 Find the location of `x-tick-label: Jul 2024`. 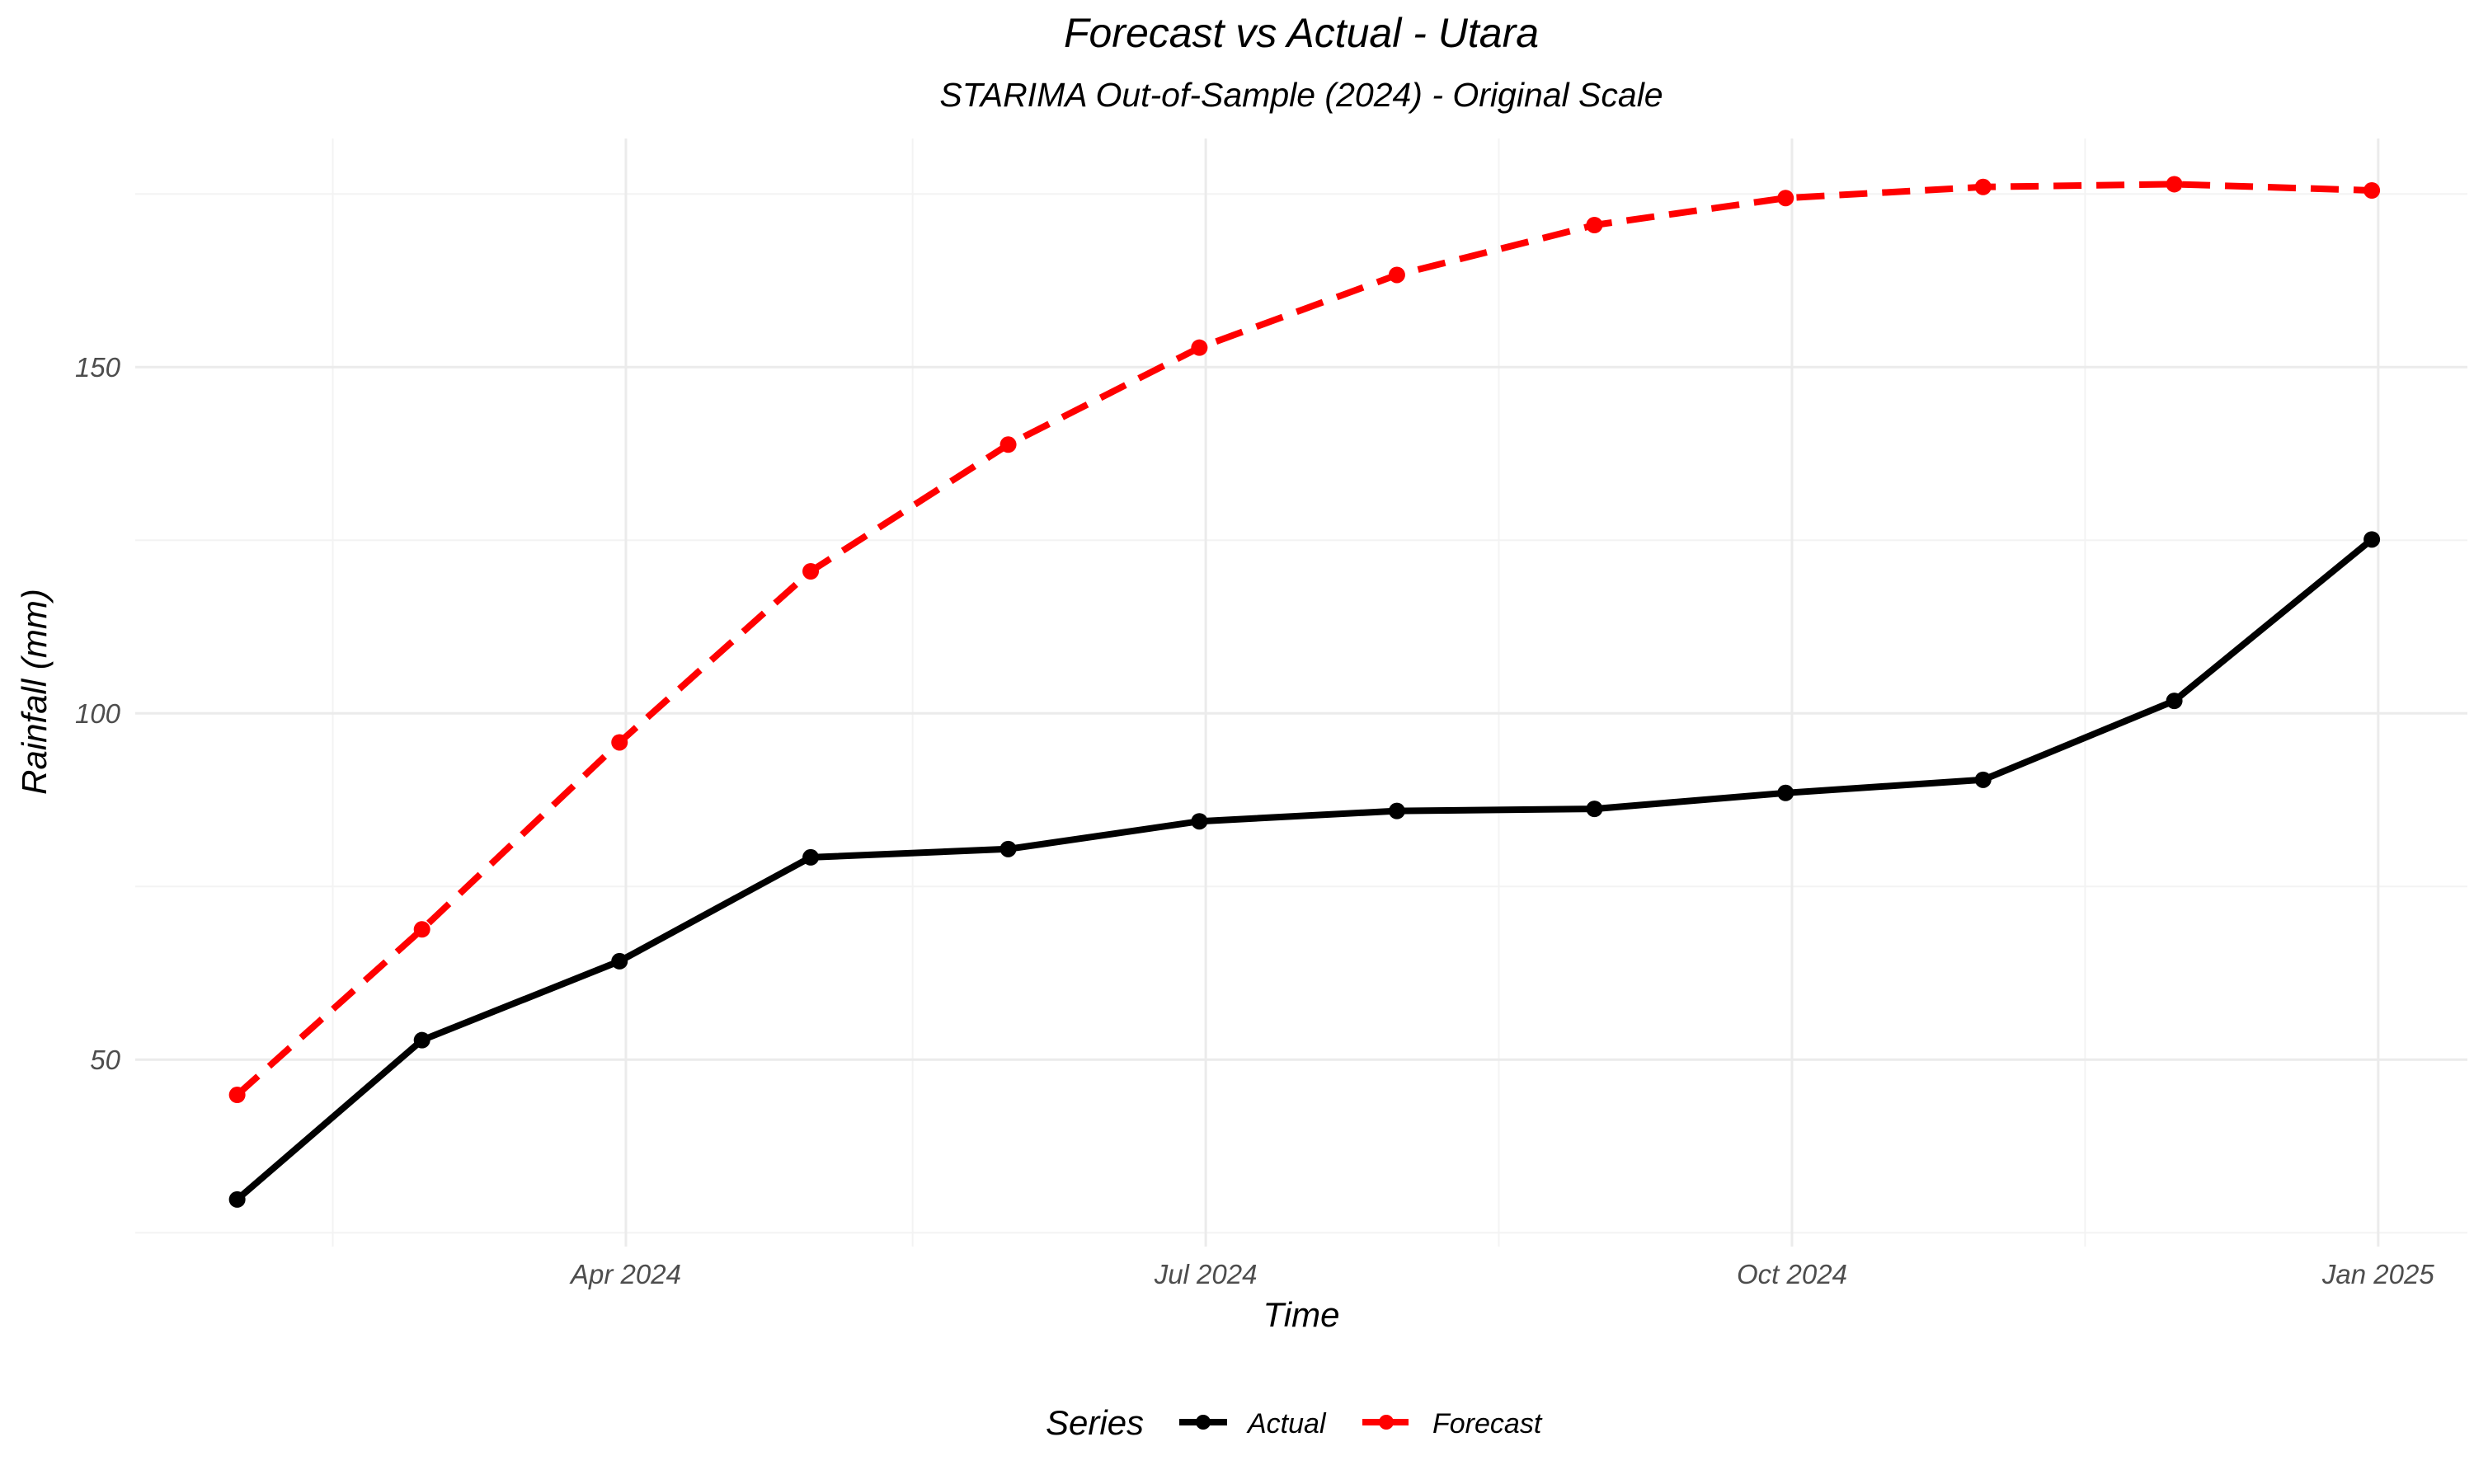

x-tick-label: Jul 2024 is located at coordinates (1206, 1274).